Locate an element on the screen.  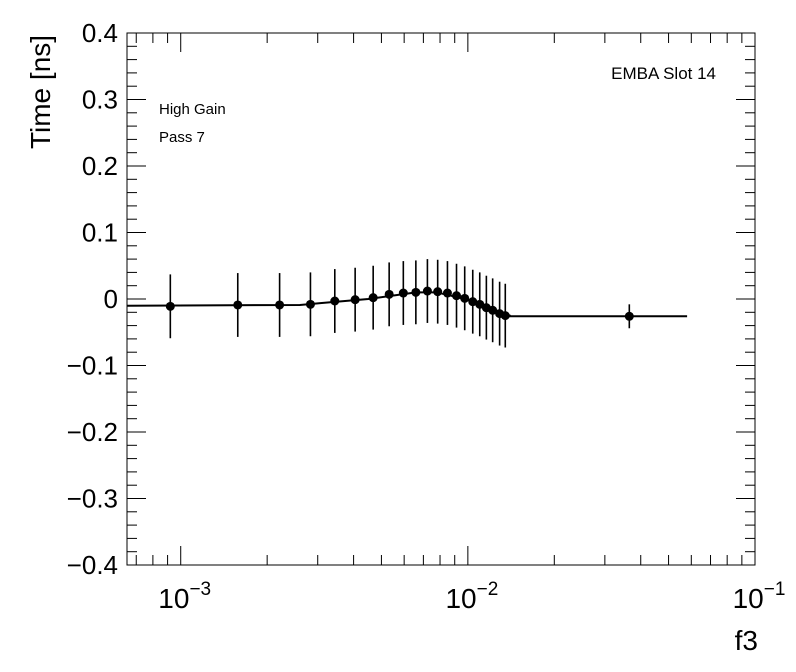
x-tick-label: 10⁻³ is located at coordinates (184, 596).